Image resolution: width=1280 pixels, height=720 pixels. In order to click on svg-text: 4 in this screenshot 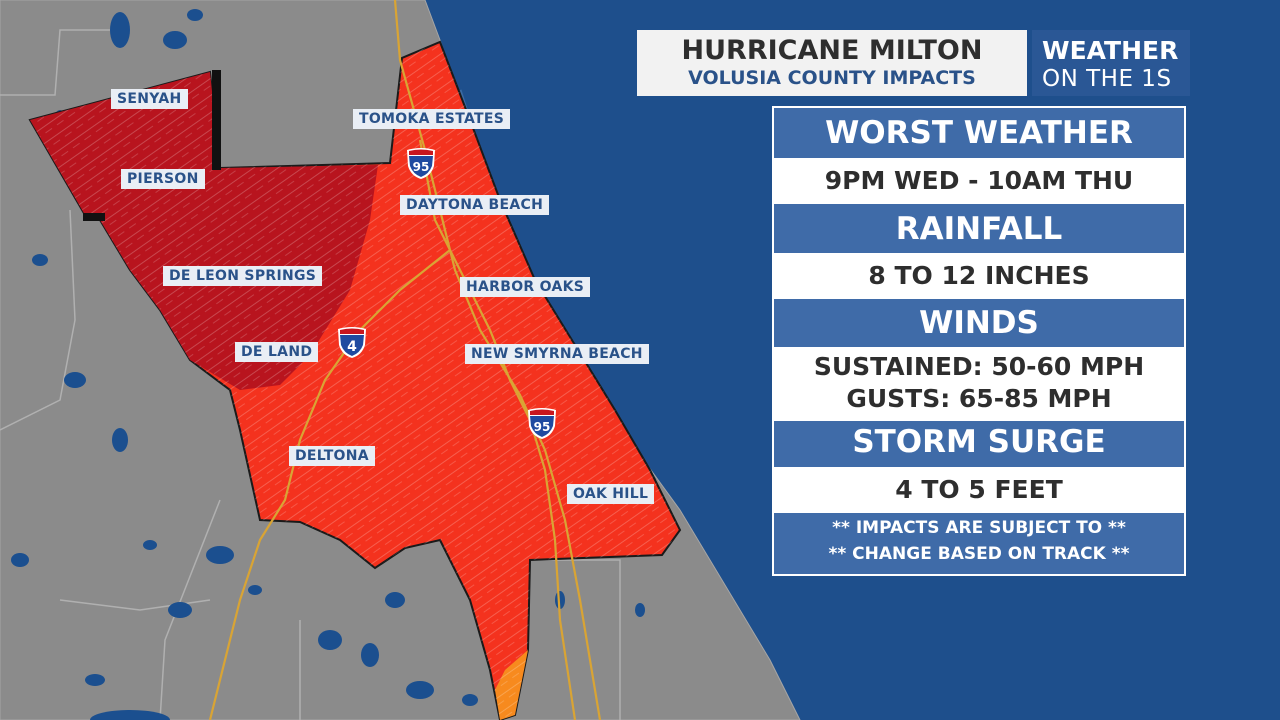, I will do `click(352, 347)`.